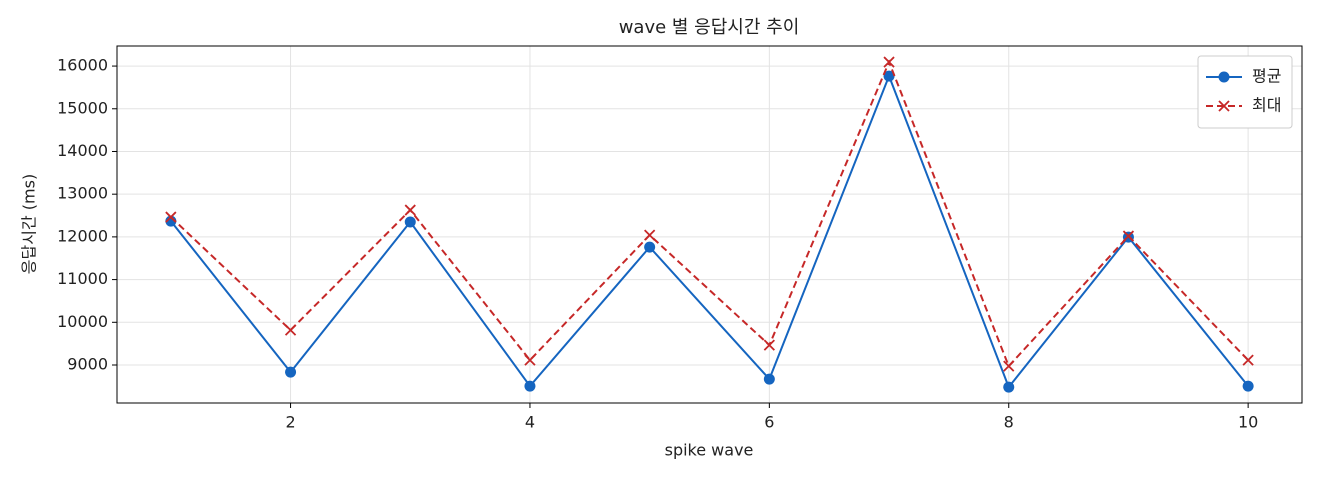 Image resolution: width=1320 pixels, height=480 pixels. Describe the element at coordinates (530, 422) in the screenshot. I see `x-tick-label: 4` at that location.